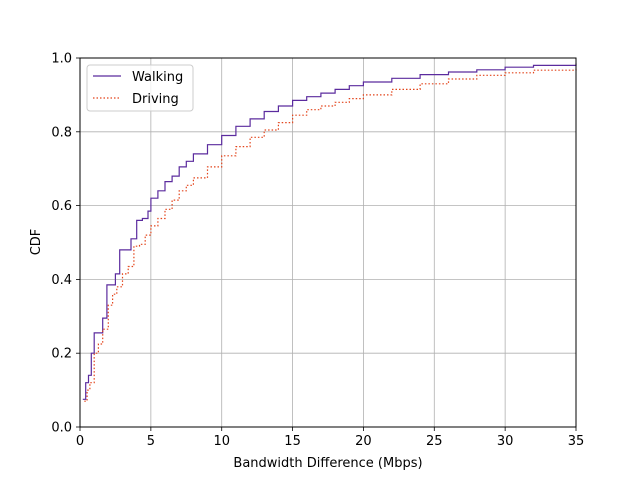 This screenshot has width=640, height=480. Describe the element at coordinates (151, 441) in the screenshot. I see `x-tick-label: 5` at that location.